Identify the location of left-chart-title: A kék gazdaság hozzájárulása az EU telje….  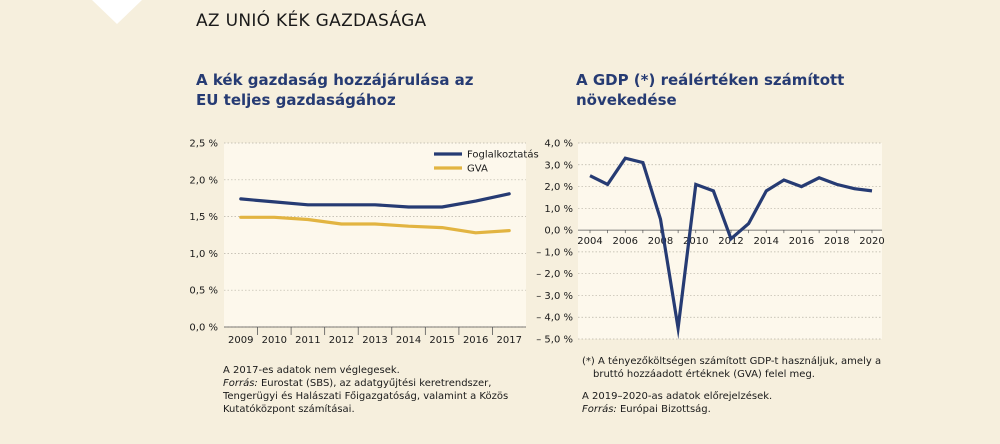
(346, 90).